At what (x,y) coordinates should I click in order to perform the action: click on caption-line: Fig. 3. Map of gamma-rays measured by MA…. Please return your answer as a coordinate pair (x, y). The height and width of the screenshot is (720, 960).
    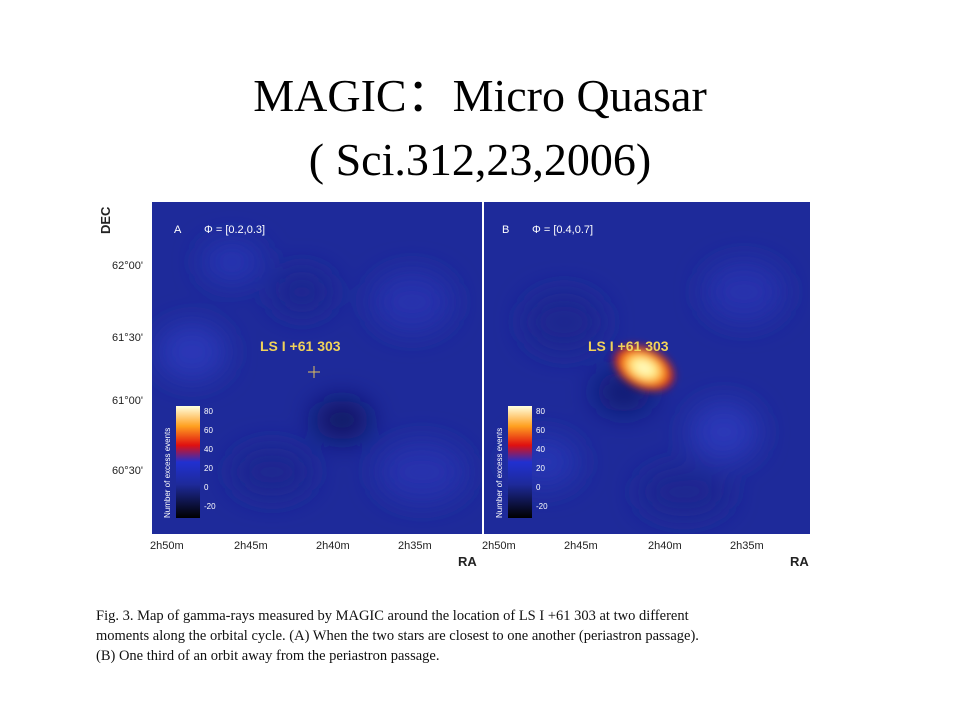
    Looking at the image, I should click on (392, 616).